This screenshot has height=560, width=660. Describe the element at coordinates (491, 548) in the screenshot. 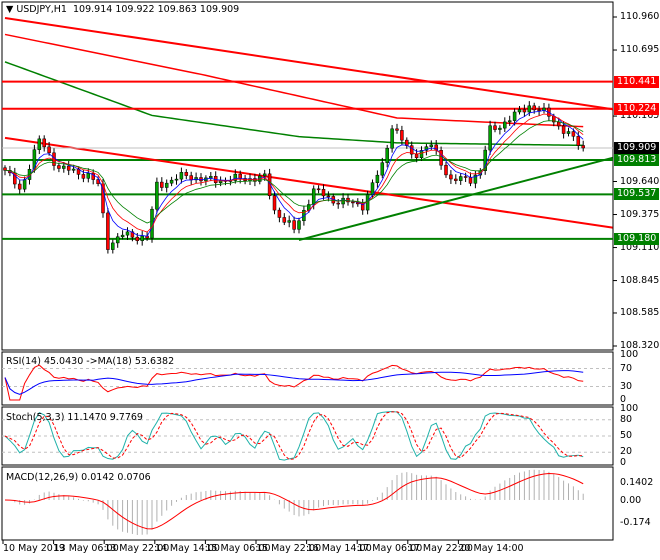

I see `x-tick-label: 20 May 14:00` at that location.